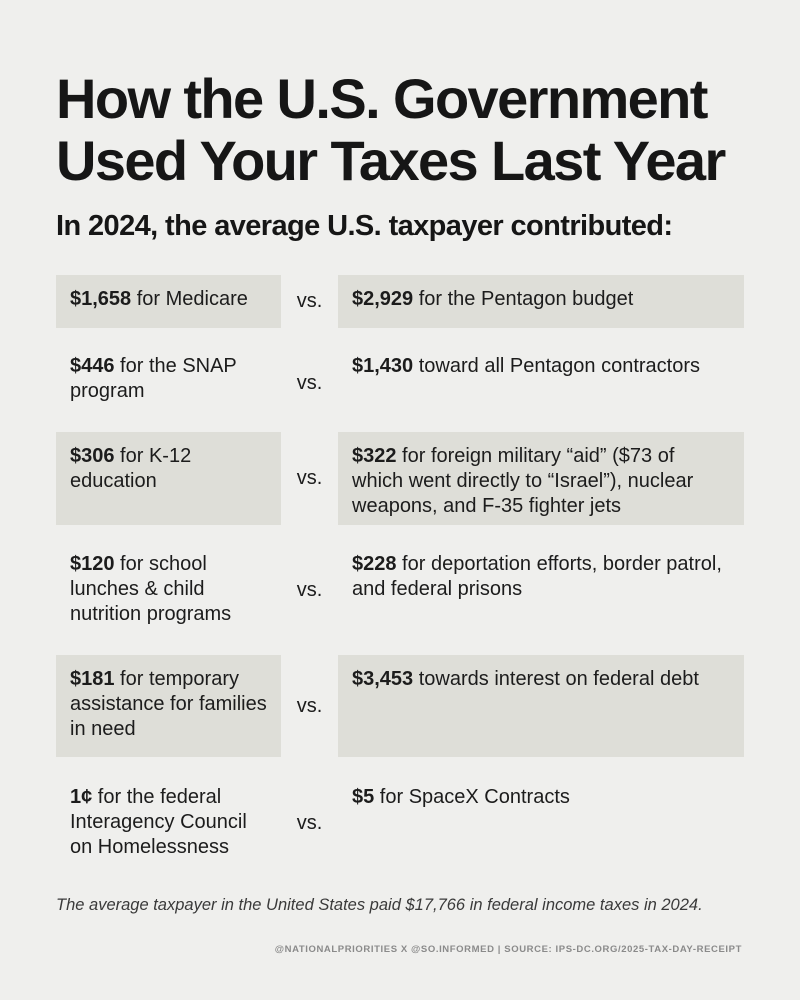 This screenshot has height=1000, width=800. What do you see at coordinates (556, 366) in the screenshot?
I see `right-description: toward all Pentagon contractors` at bounding box center [556, 366].